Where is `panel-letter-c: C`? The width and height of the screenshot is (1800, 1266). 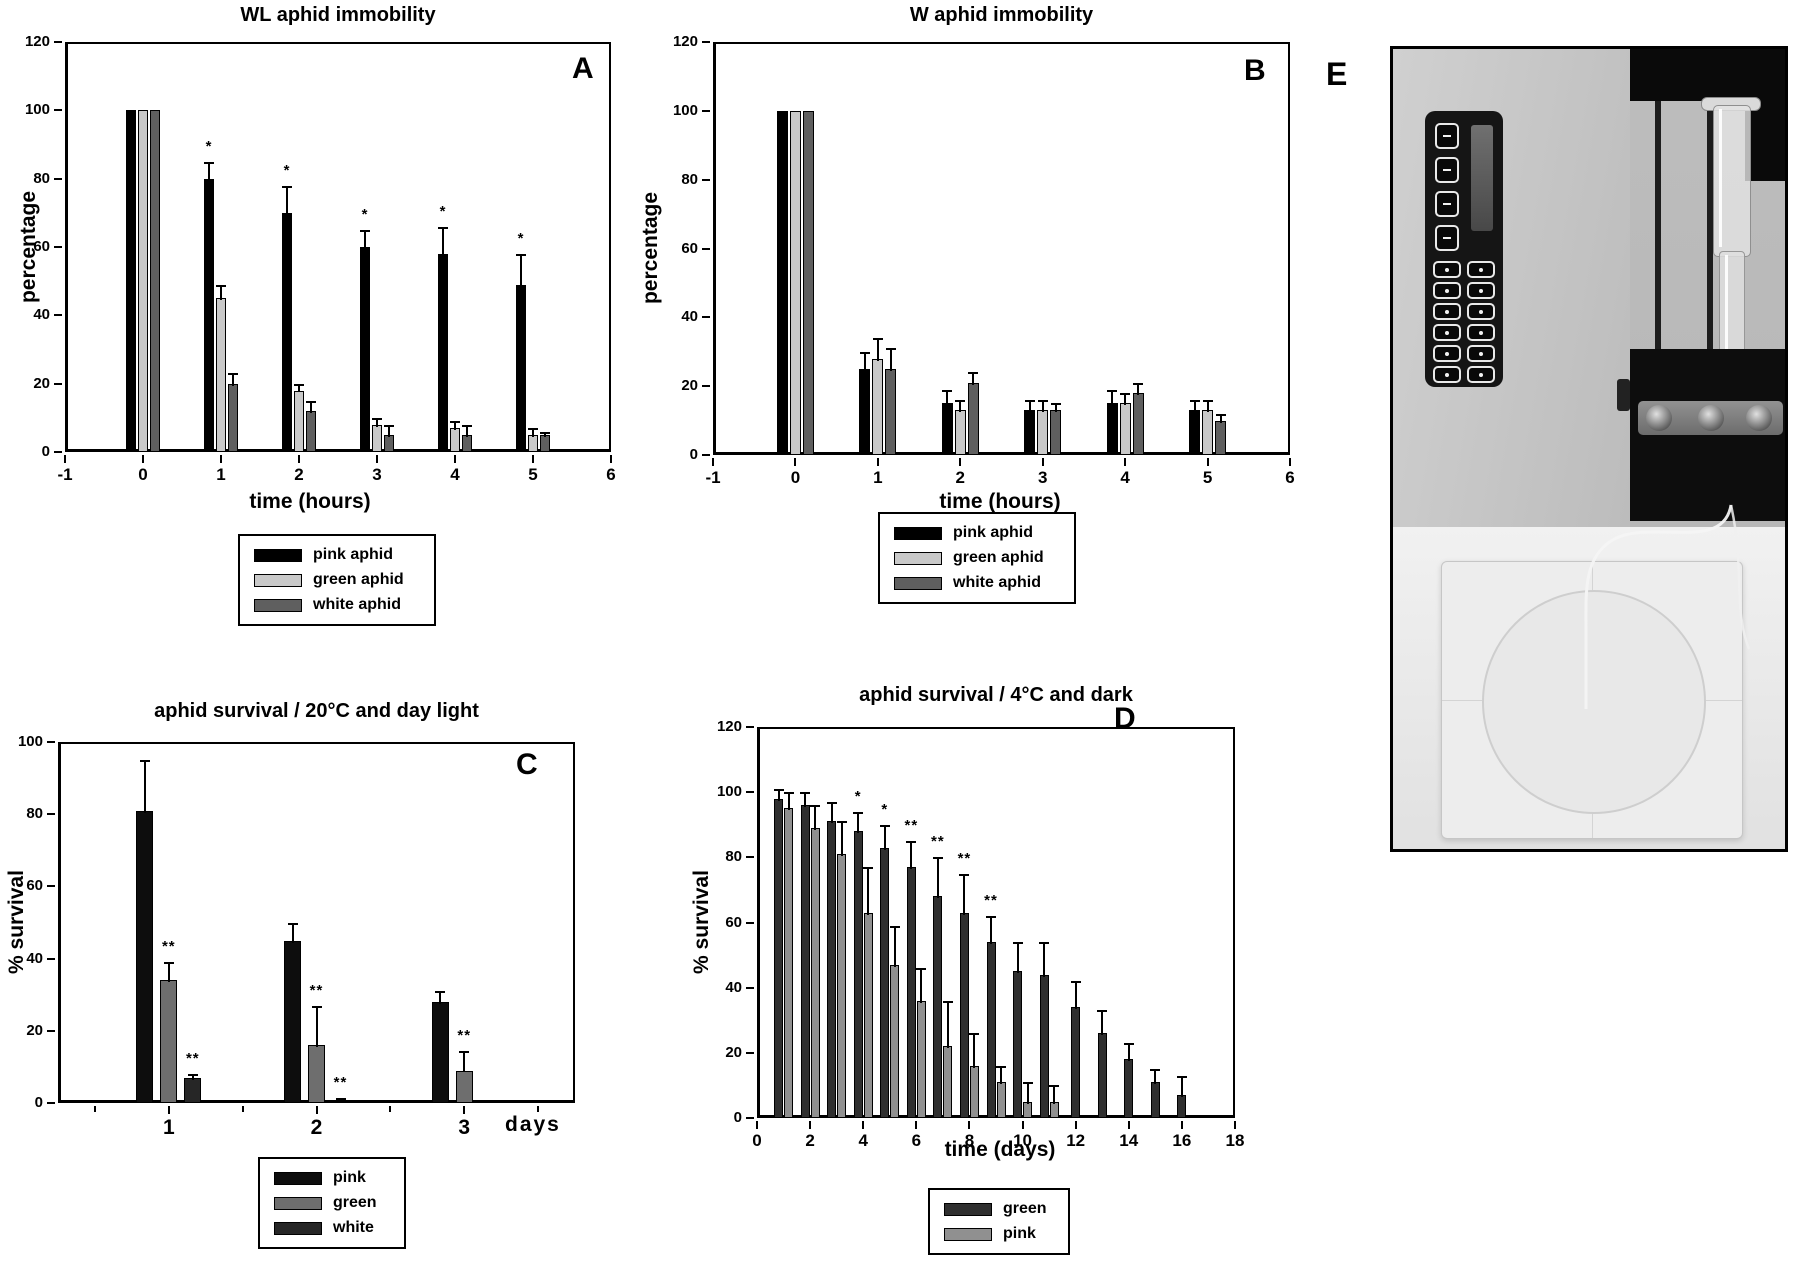 panel-letter-c: C is located at coordinates (527, 764).